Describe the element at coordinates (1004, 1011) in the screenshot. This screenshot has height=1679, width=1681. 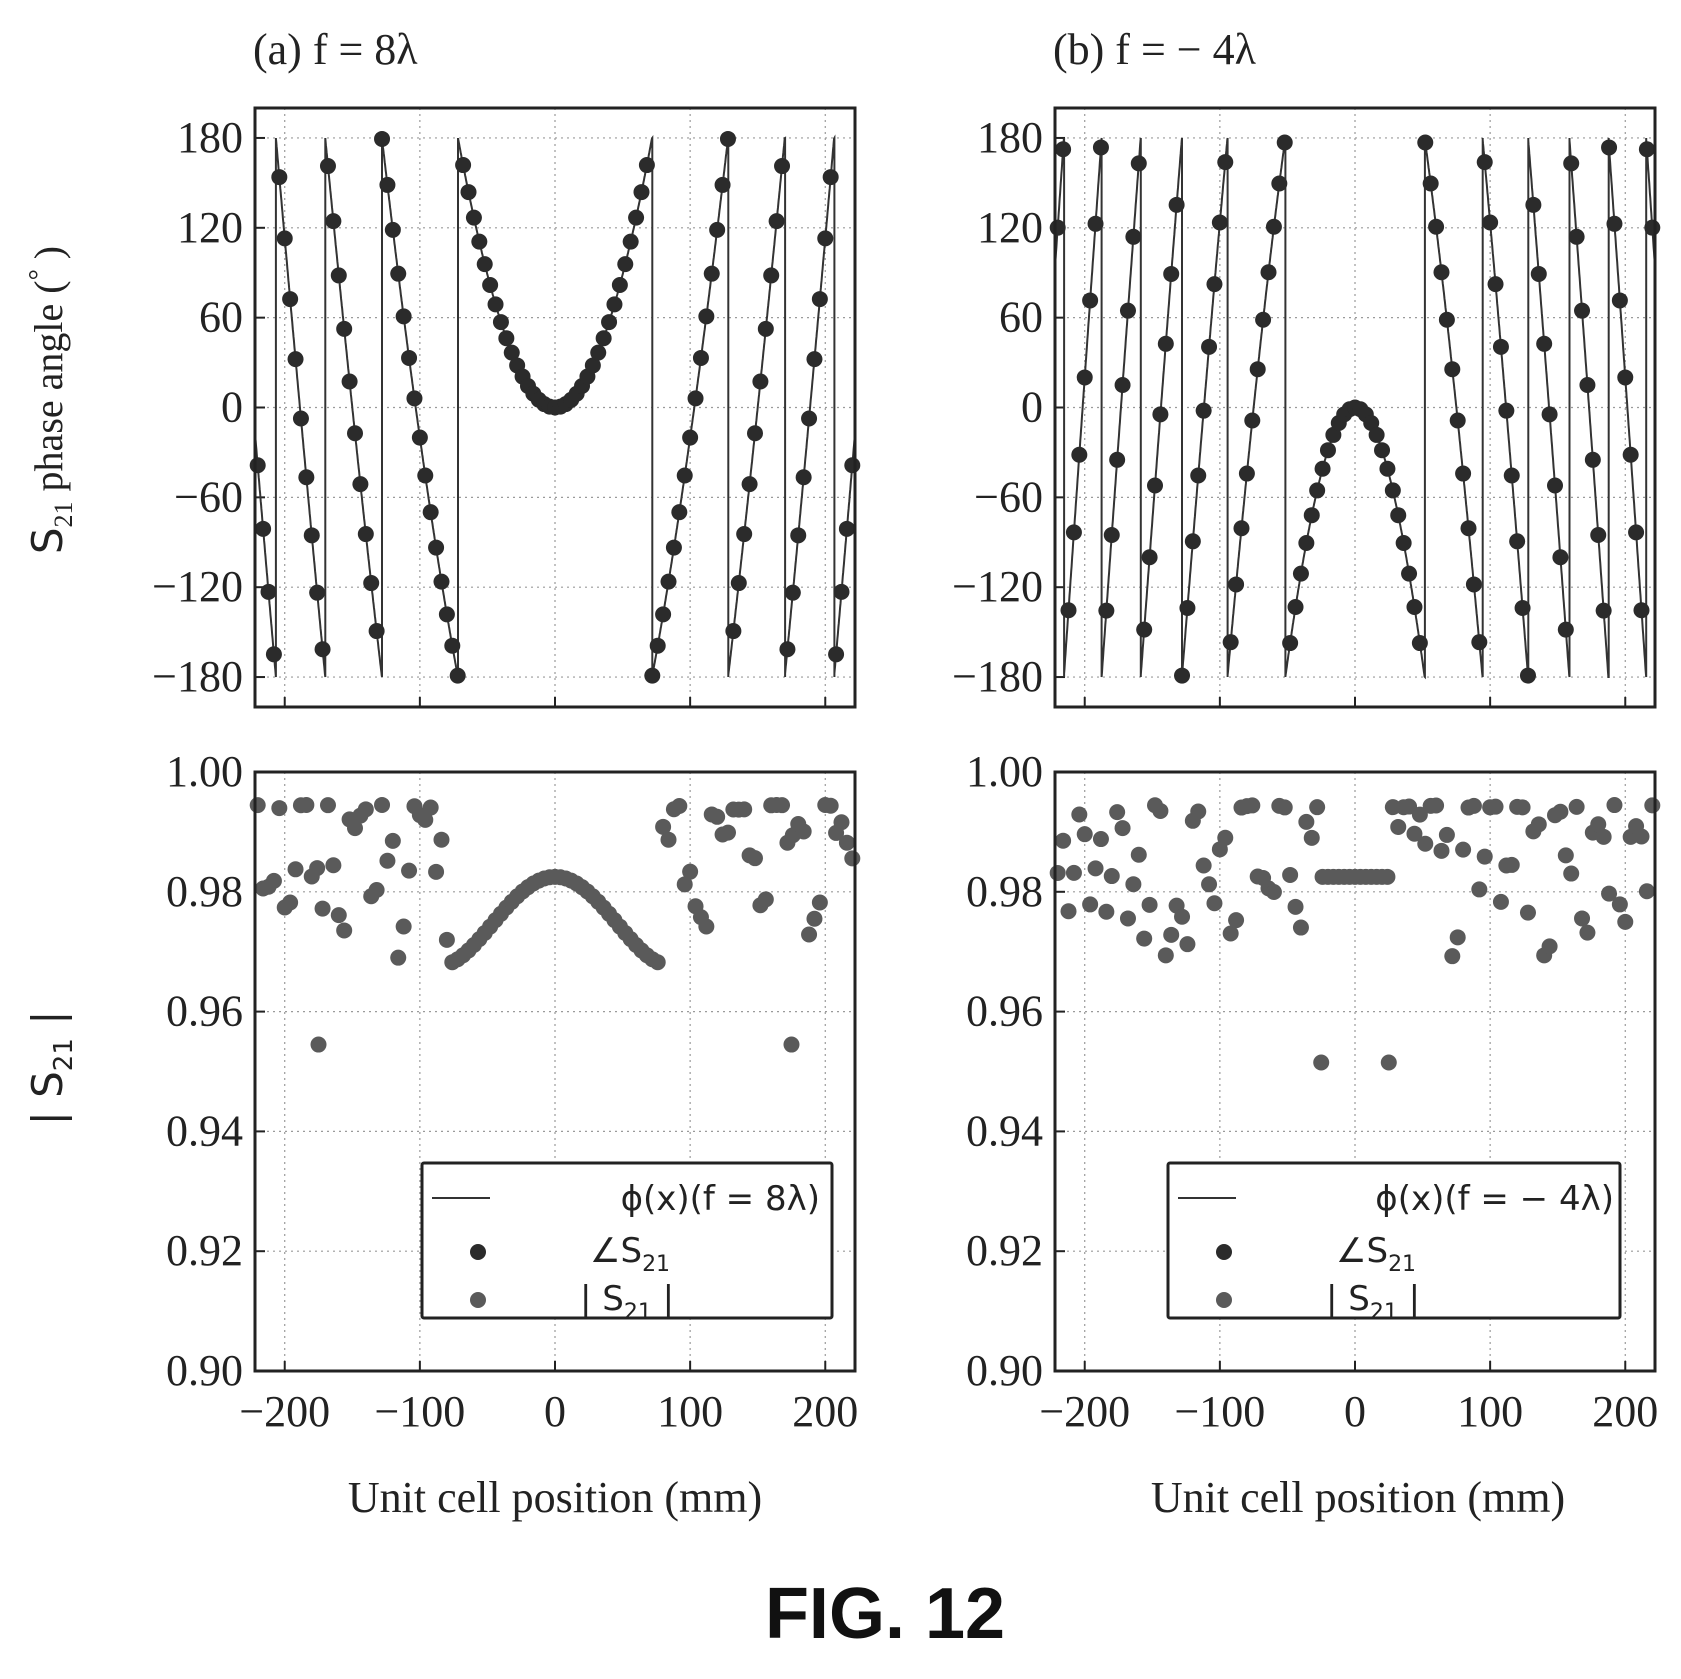
I see `mag-b-ytick-label-2: 0.96` at that location.